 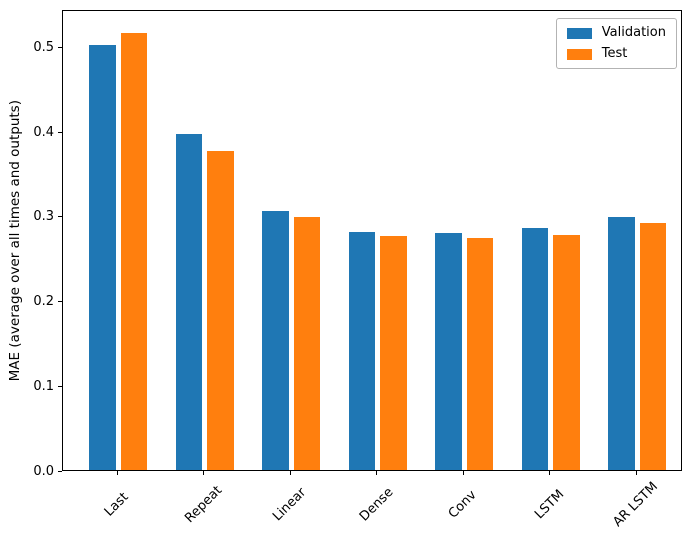 I want to click on y-tick-label: 0.1, so click(x=43, y=386).